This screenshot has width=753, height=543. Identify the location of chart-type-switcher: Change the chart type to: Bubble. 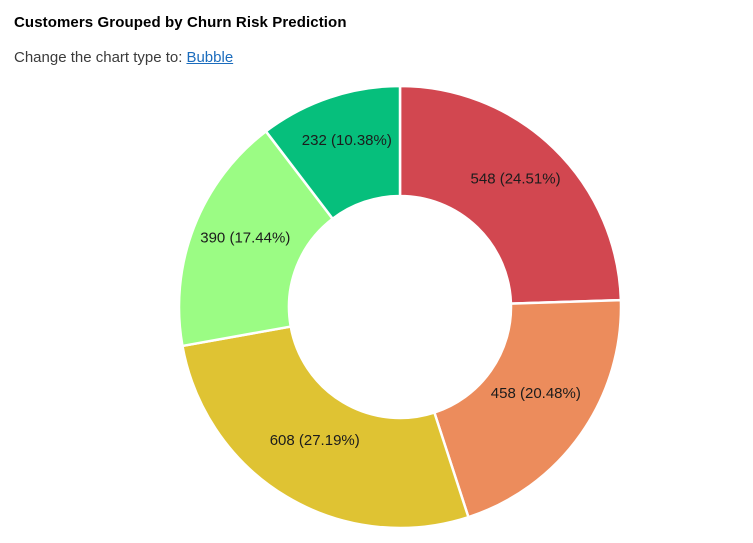
(123, 57).